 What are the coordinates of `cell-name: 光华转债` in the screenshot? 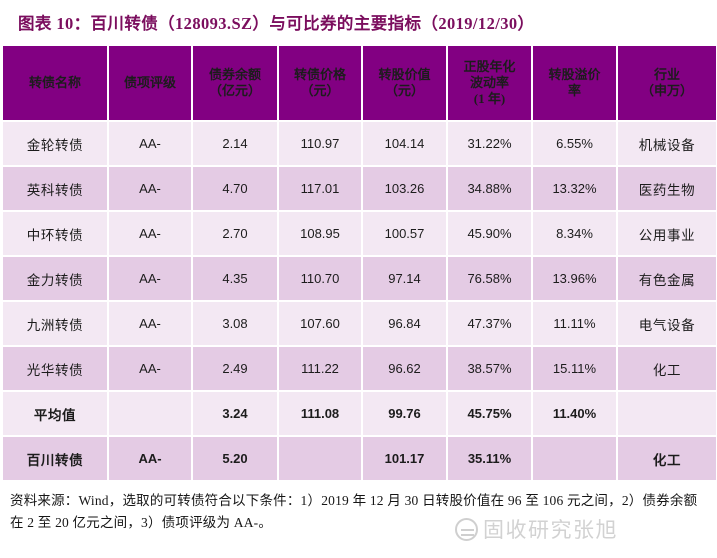 It's located at (55, 368).